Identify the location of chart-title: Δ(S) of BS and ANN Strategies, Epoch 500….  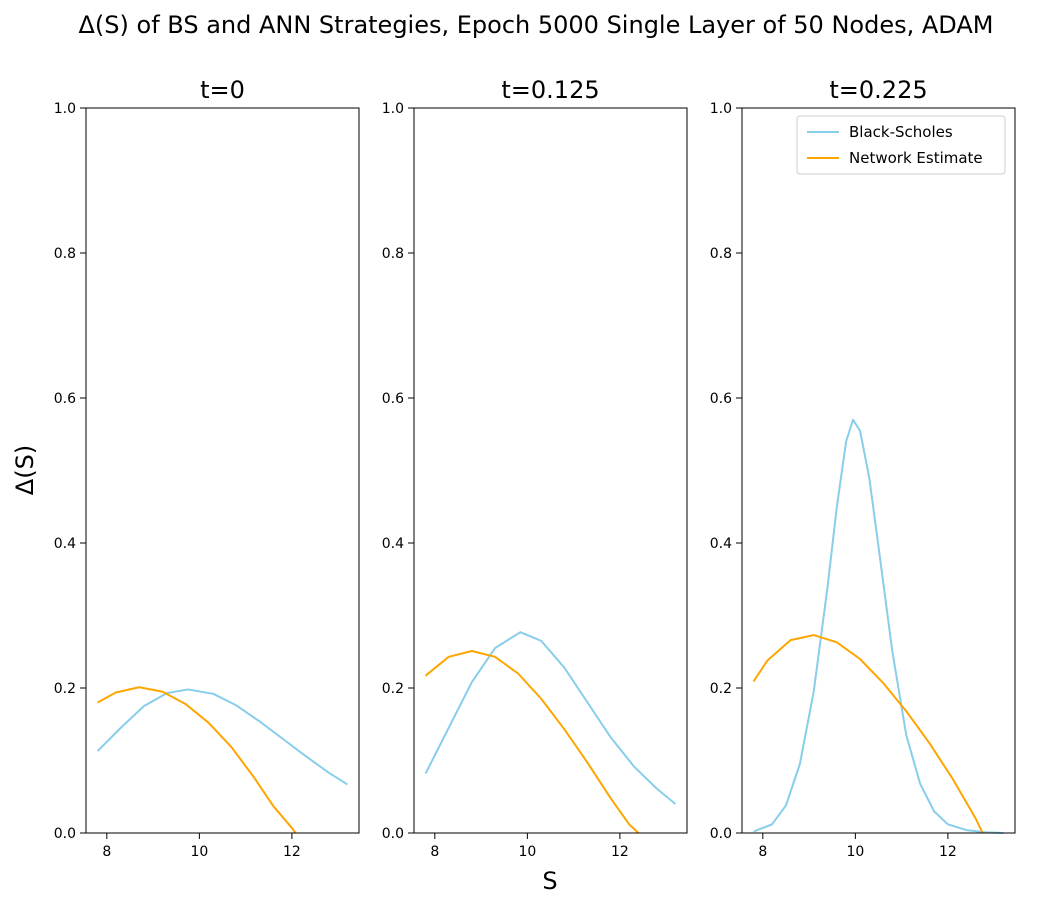
(536, 25).